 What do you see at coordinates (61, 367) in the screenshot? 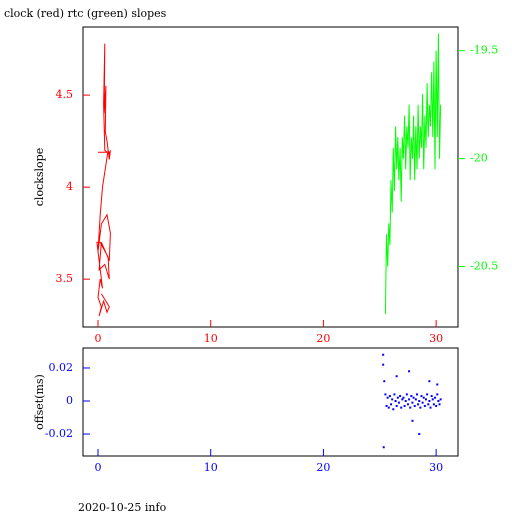
I see `y-tick-label: 0.02` at bounding box center [61, 367].